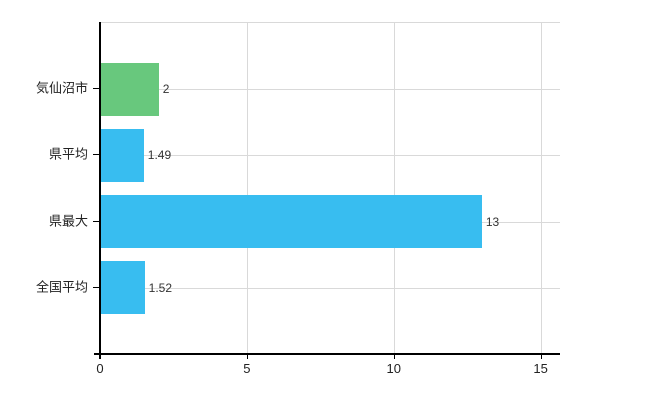 The height and width of the screenshot is (400, 650). I want to click on x-axis-tick-label: 15, so click(540, 368).